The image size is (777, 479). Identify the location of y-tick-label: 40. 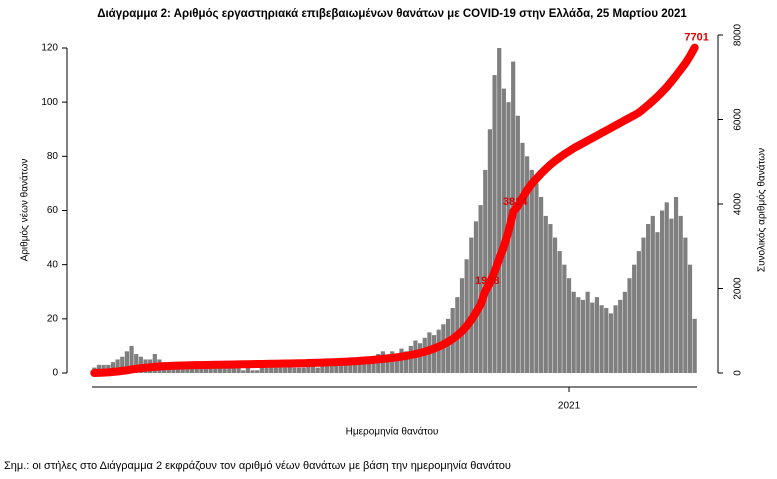
(53, 264).